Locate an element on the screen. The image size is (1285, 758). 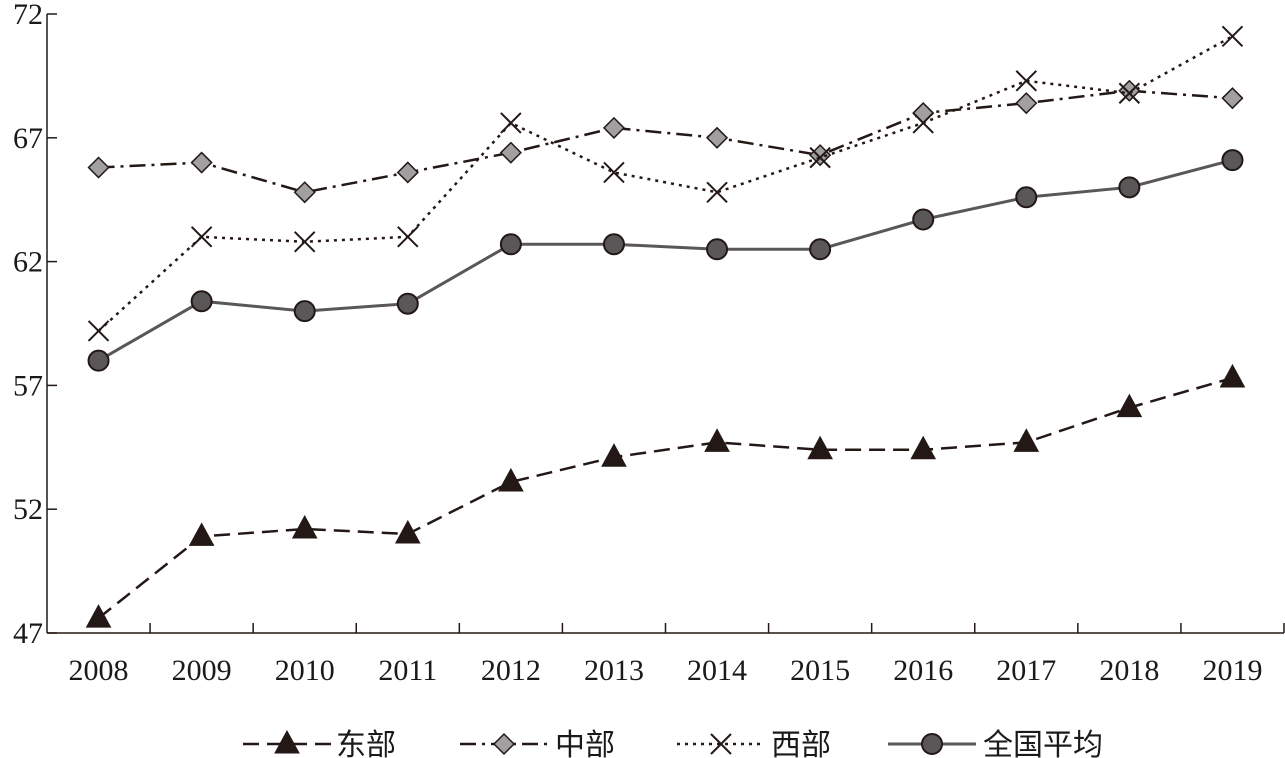
x-tick-label: 2015 is located at coordinates (820, 670).